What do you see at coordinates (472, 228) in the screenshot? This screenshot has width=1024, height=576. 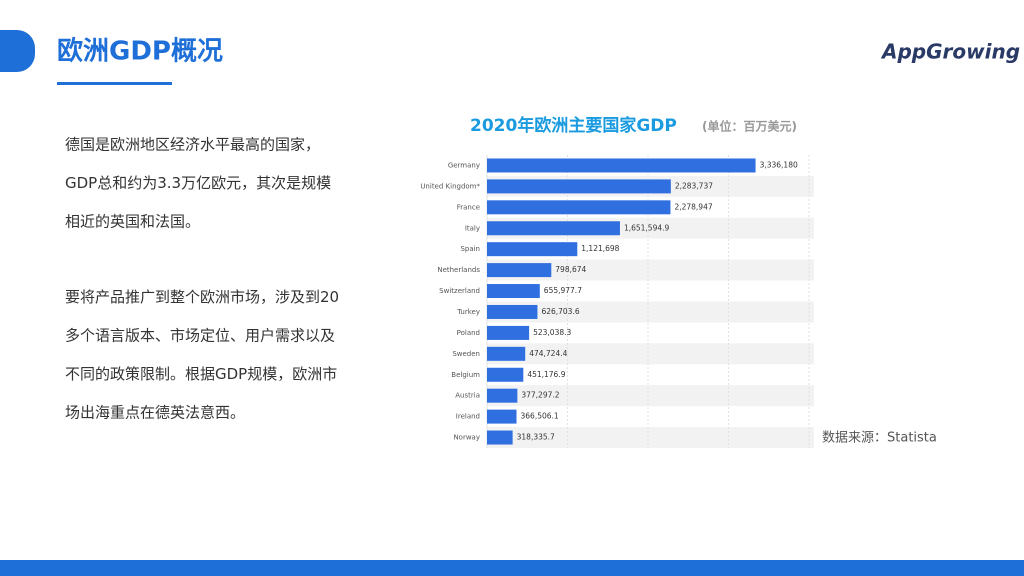 I see `y-tick-label: Italy` at bounding box center [472, 228].